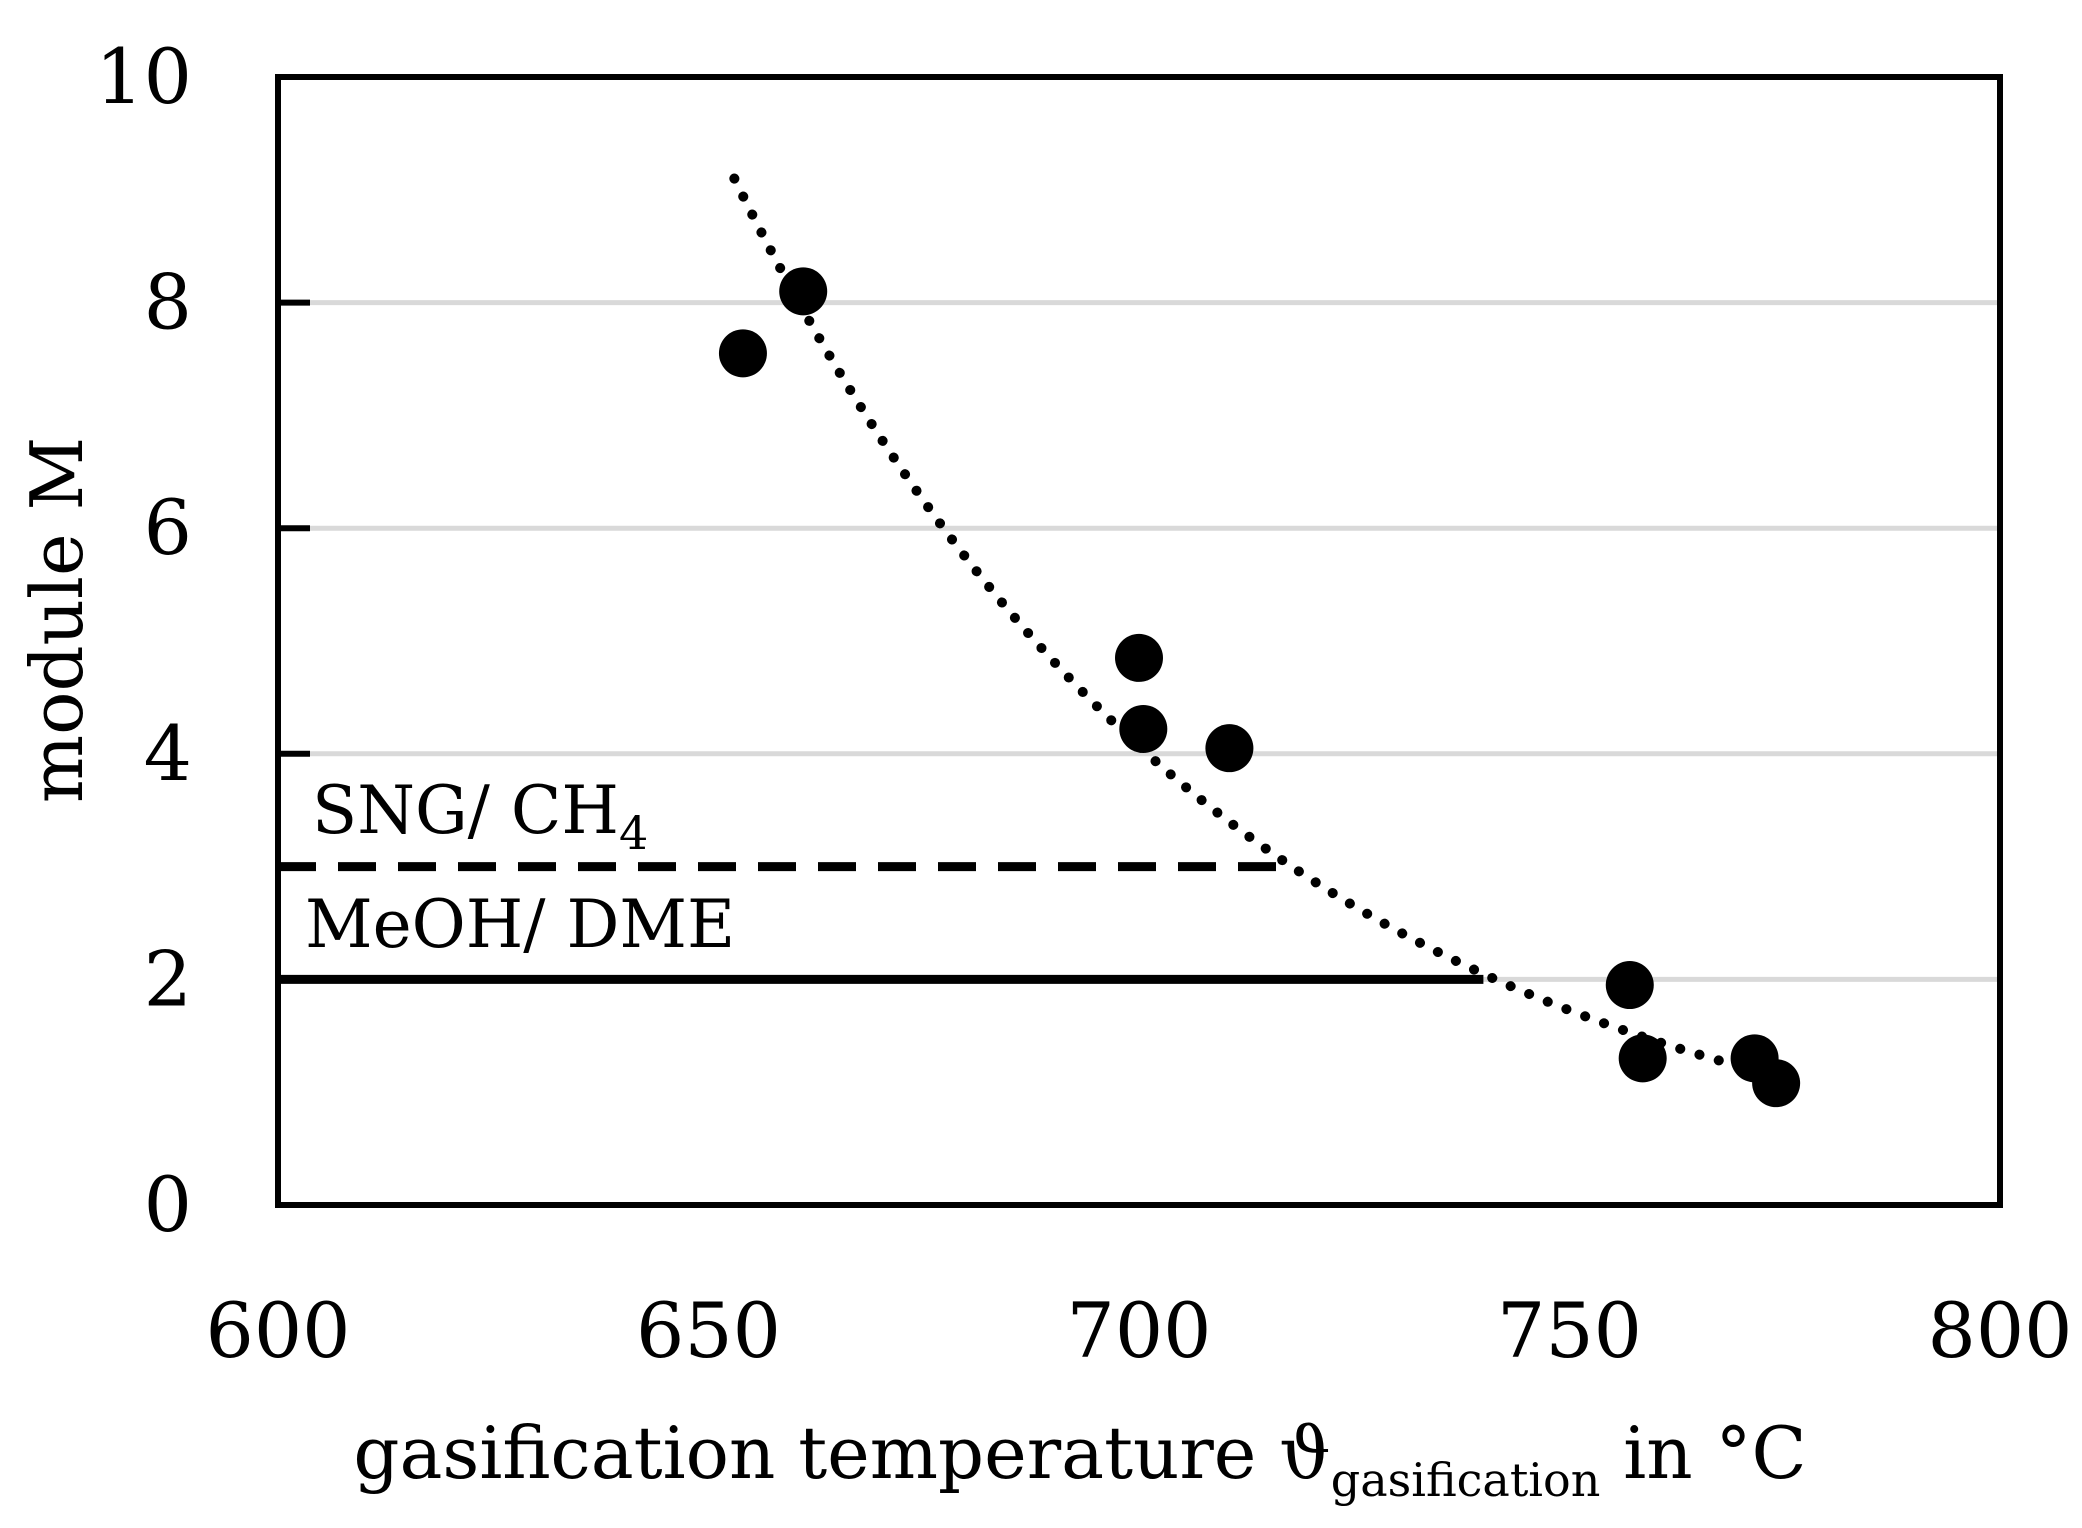 This screenshot has height=1528, width=2082. Describe the element at coordinates (294, 641) in the screenshot. I see `axis-ticks` at that location.